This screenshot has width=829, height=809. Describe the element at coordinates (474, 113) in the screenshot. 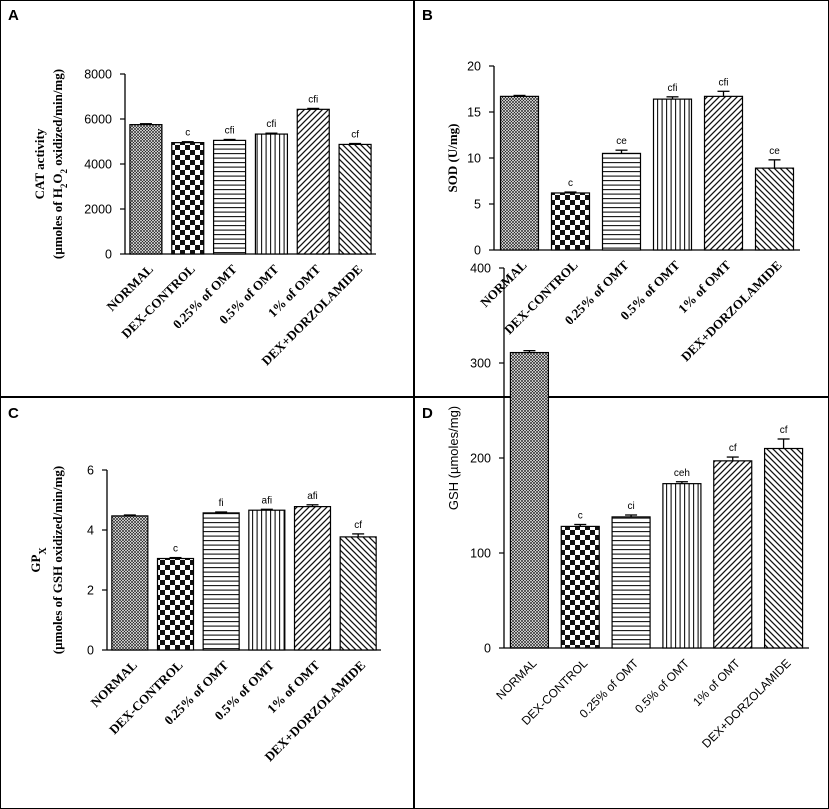

I see `y-tick-label: 15` at that location.